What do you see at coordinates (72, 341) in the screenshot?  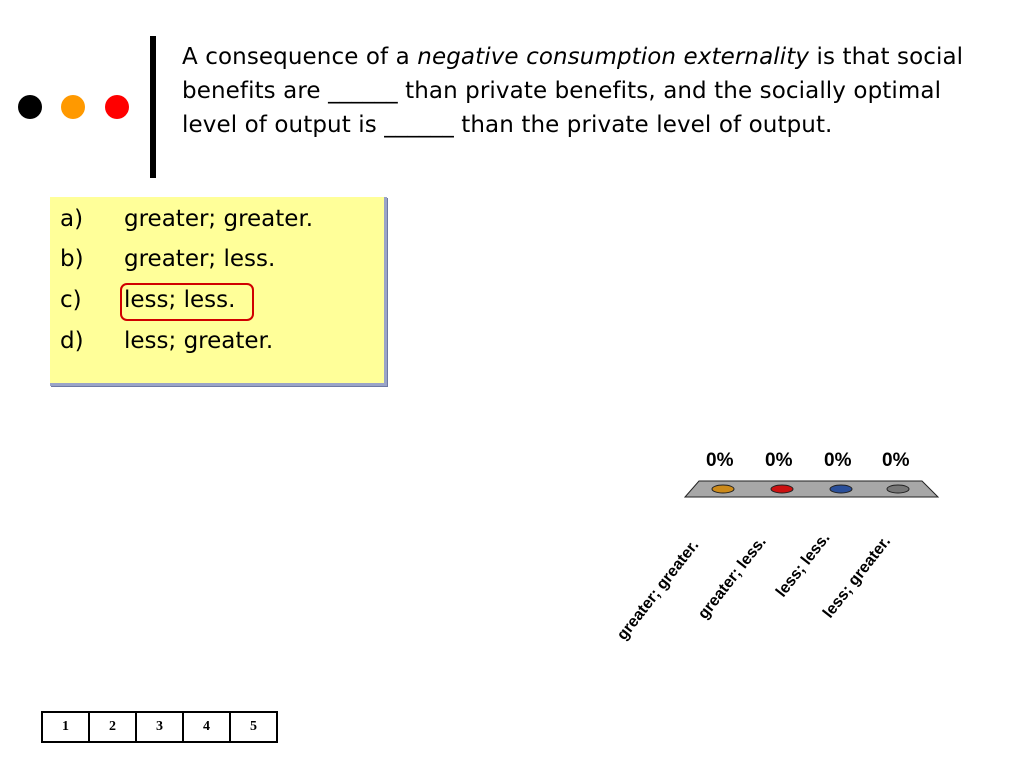 I see `option-letter: d)` at bounding box center [72, 341].